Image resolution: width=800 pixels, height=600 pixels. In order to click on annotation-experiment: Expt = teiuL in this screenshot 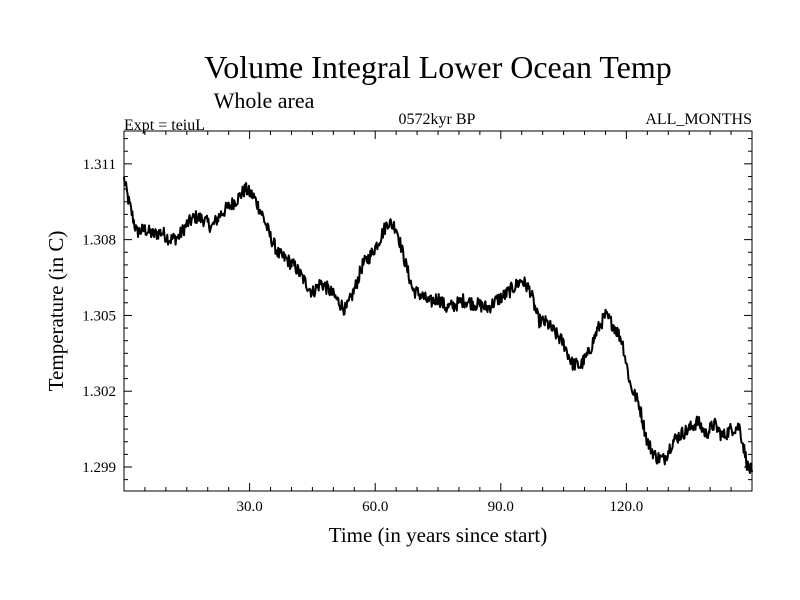, I will do `click(164, 125)`.